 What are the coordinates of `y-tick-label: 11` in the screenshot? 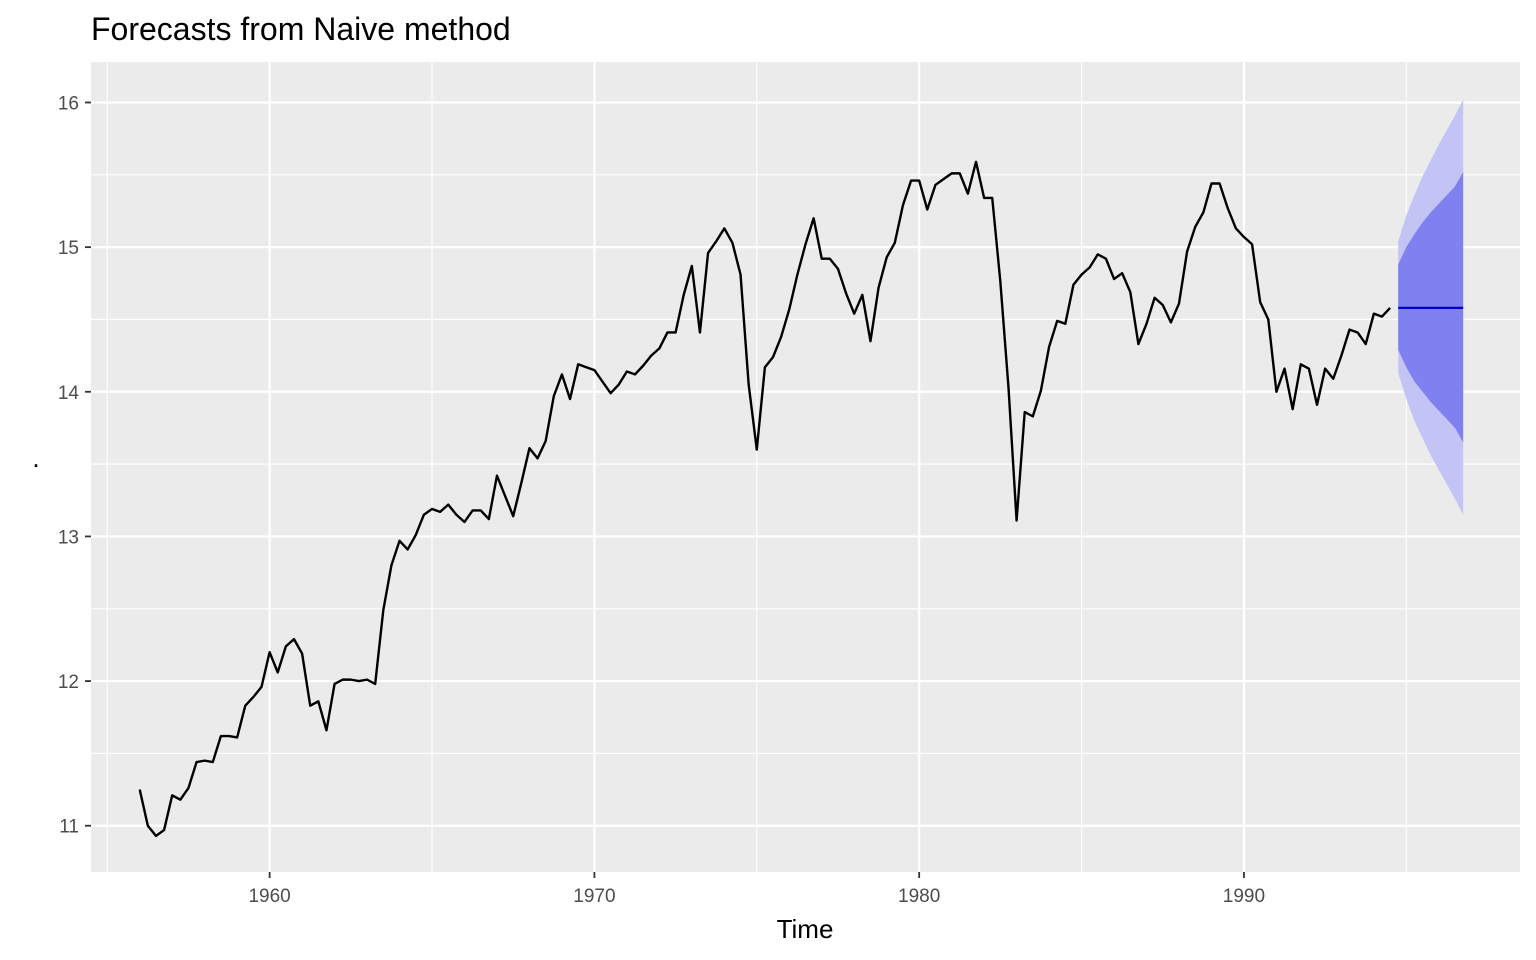 It's located at (69, 827).